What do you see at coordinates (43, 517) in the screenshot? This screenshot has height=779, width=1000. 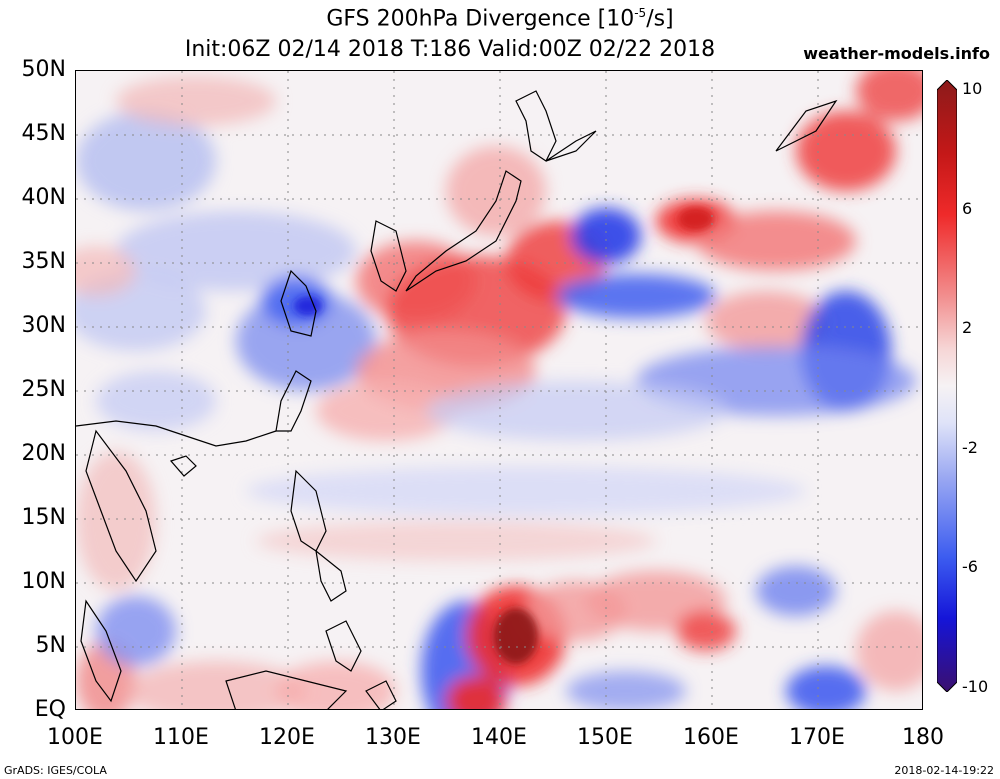 I see `lat-label: 15N` at bounding box center [43, 517].